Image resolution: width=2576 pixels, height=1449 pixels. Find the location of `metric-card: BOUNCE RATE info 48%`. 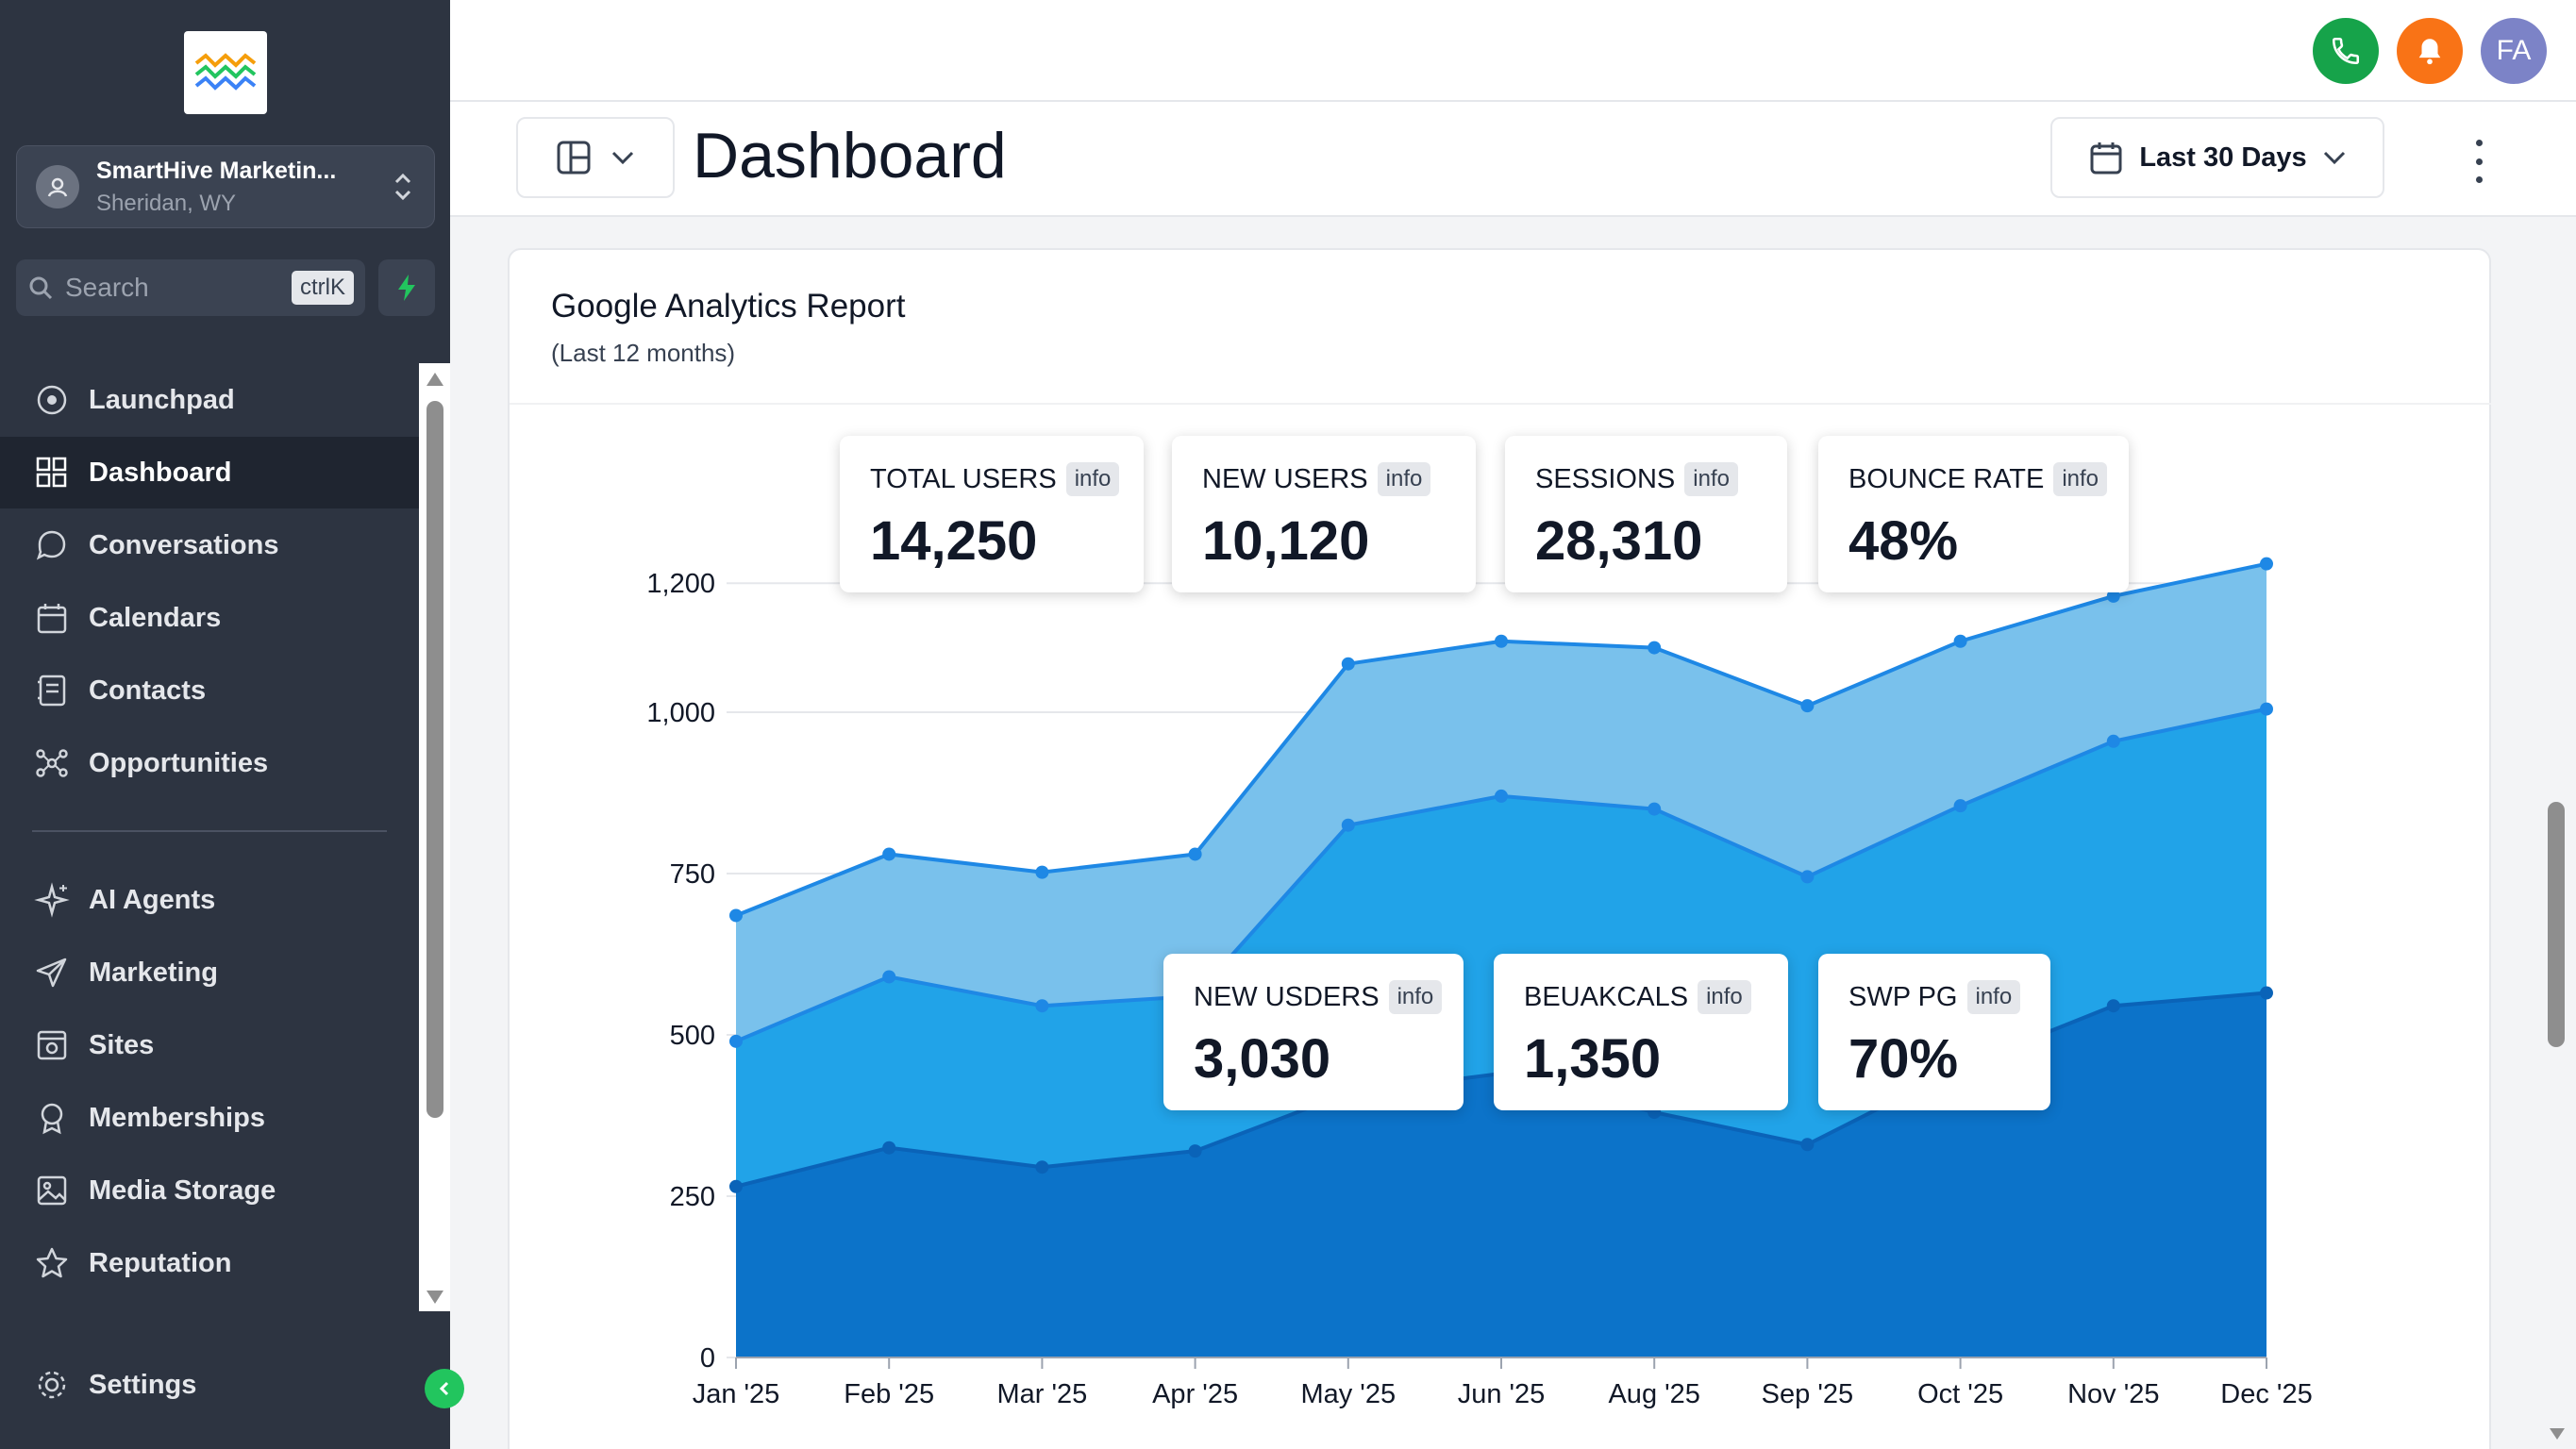

metric-card: BOUNCE RATE info 48% is located at coordinates (1973, 514).